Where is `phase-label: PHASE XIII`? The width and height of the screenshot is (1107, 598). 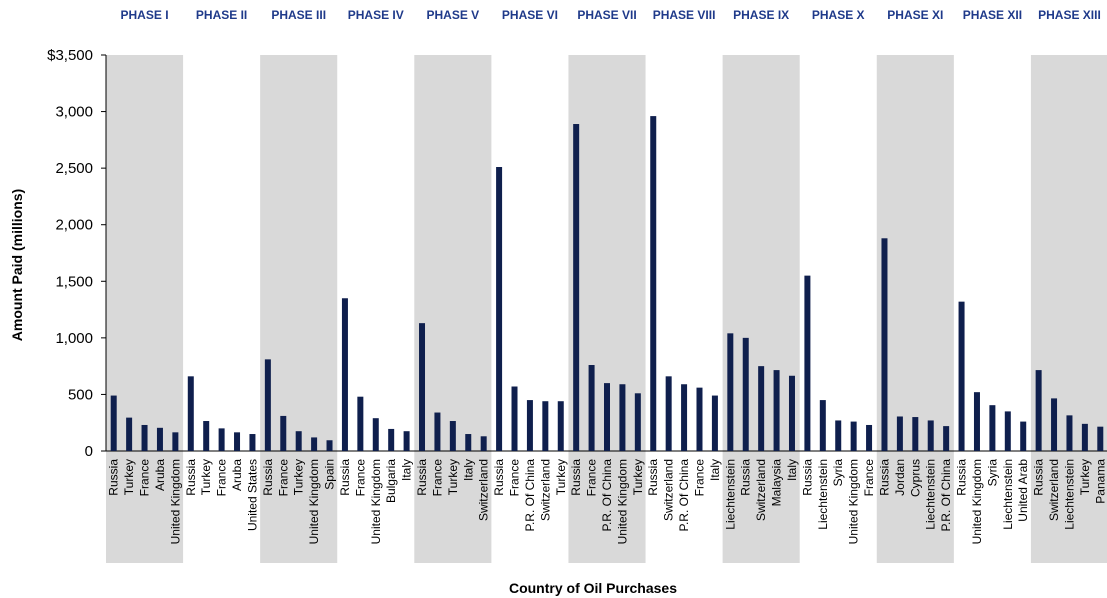 phase-label: PHASE XIII is located at coordinates (1069, 15).